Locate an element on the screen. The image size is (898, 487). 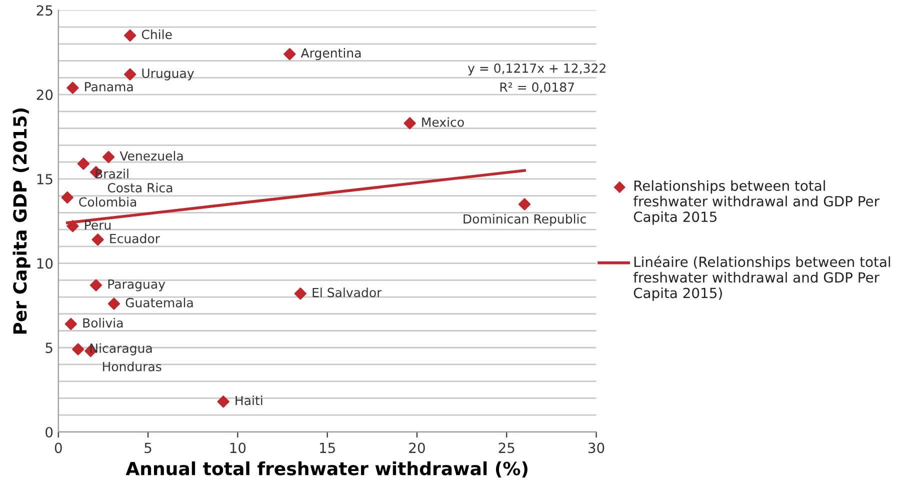
annotation: El Salvador is located at coordinates (347, 293).